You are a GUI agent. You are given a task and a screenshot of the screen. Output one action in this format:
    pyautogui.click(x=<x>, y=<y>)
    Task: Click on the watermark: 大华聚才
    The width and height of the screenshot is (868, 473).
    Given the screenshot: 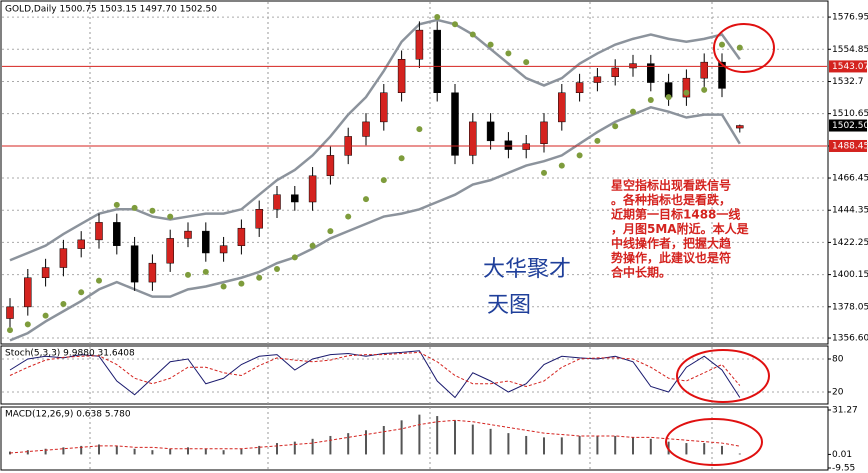 What is the action you would take?
    pyautogui.click(x=527, y=269)
    